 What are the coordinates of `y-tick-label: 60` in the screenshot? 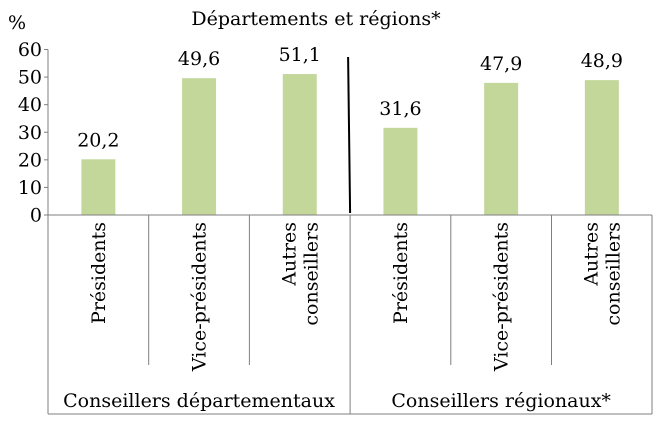 It's located at (30, 50).